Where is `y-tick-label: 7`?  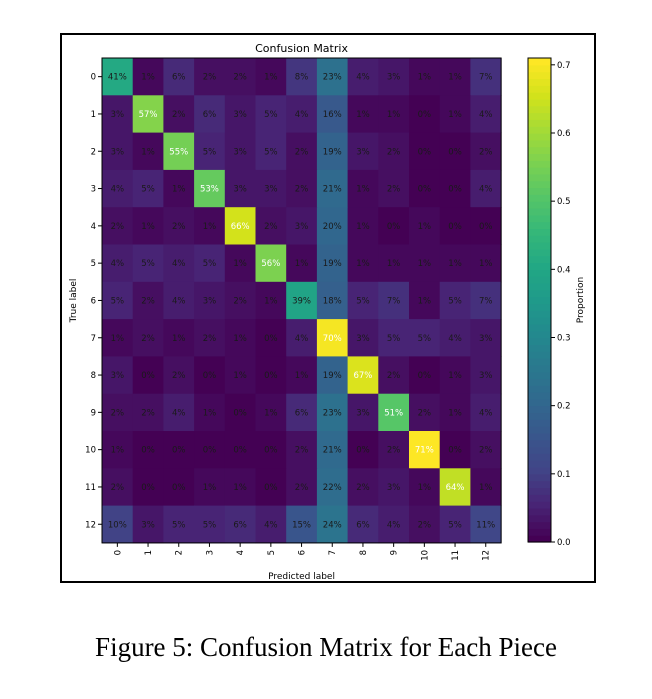
y-tick-label: 7 is located at coordinates (93, 339).